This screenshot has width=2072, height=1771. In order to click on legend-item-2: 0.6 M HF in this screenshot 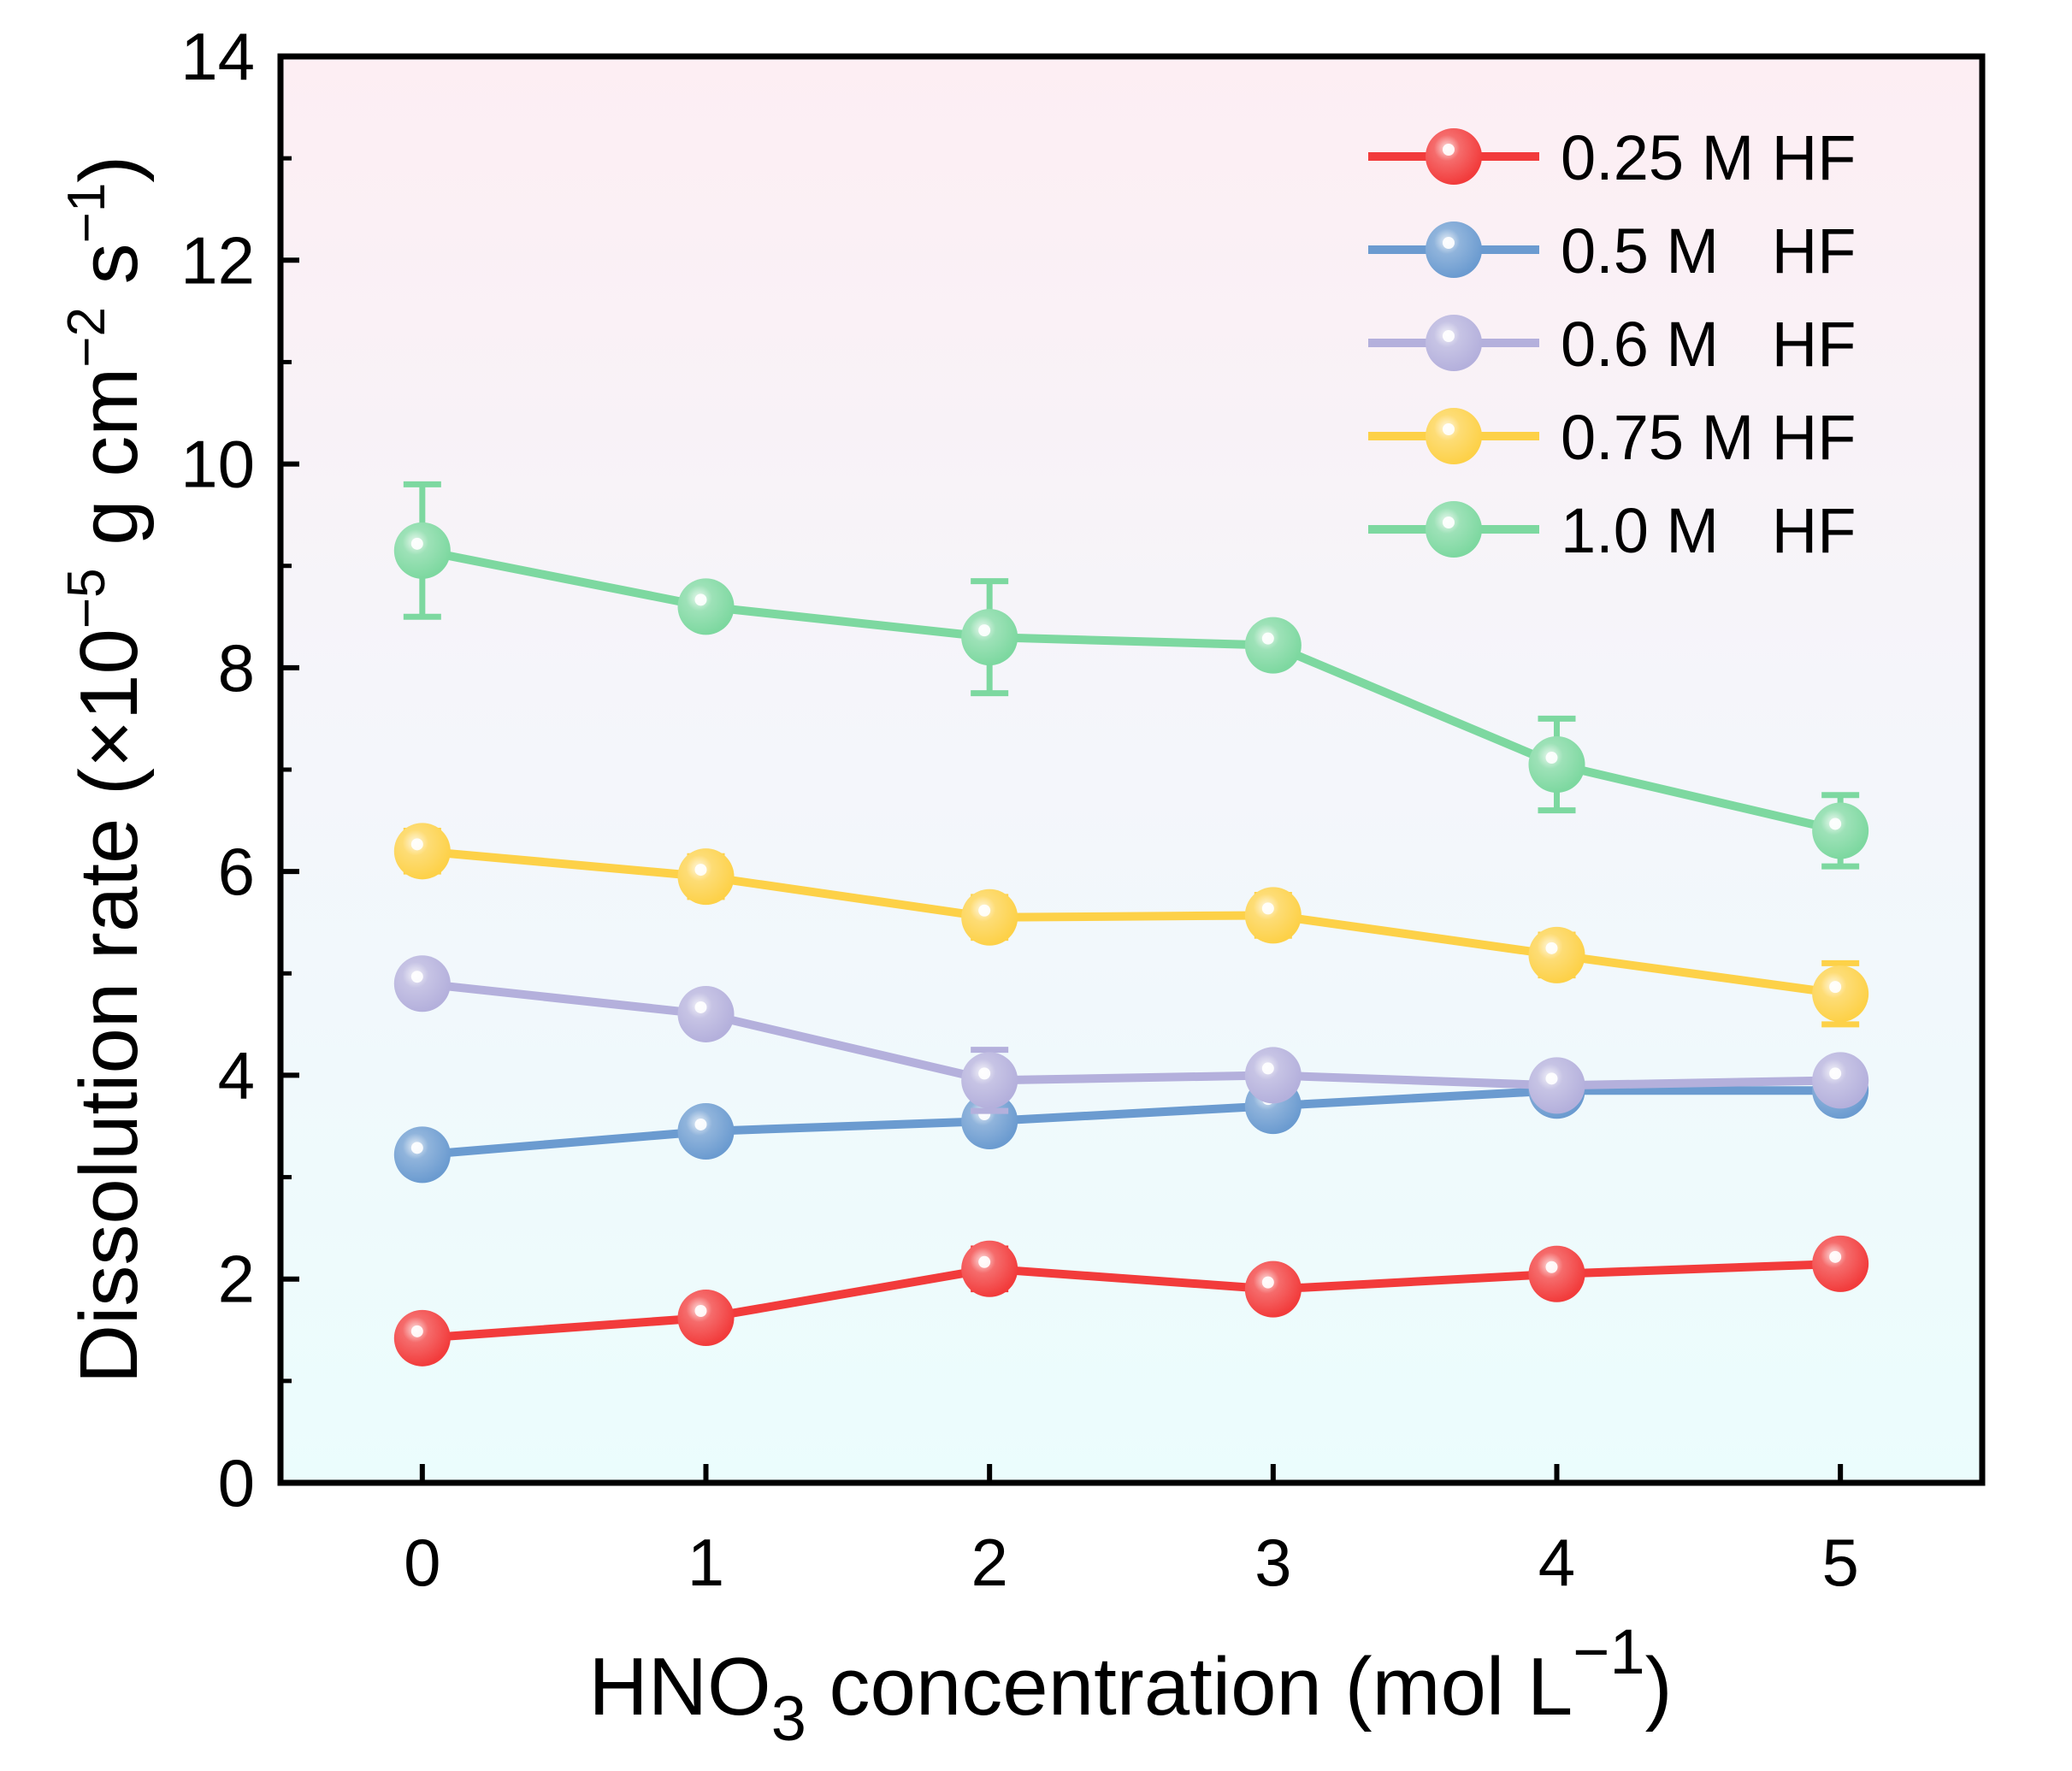, I will do `click(1612, 344)`.